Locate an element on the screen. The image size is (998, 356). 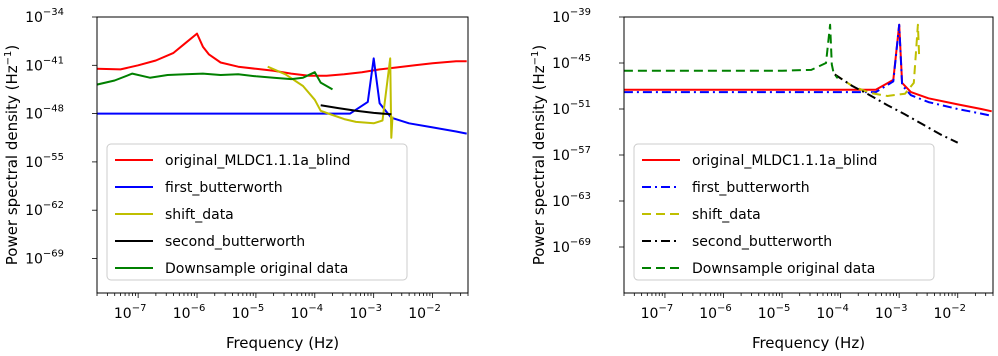
y-tick-label: 10−51 is located at coordinates (571, 108).